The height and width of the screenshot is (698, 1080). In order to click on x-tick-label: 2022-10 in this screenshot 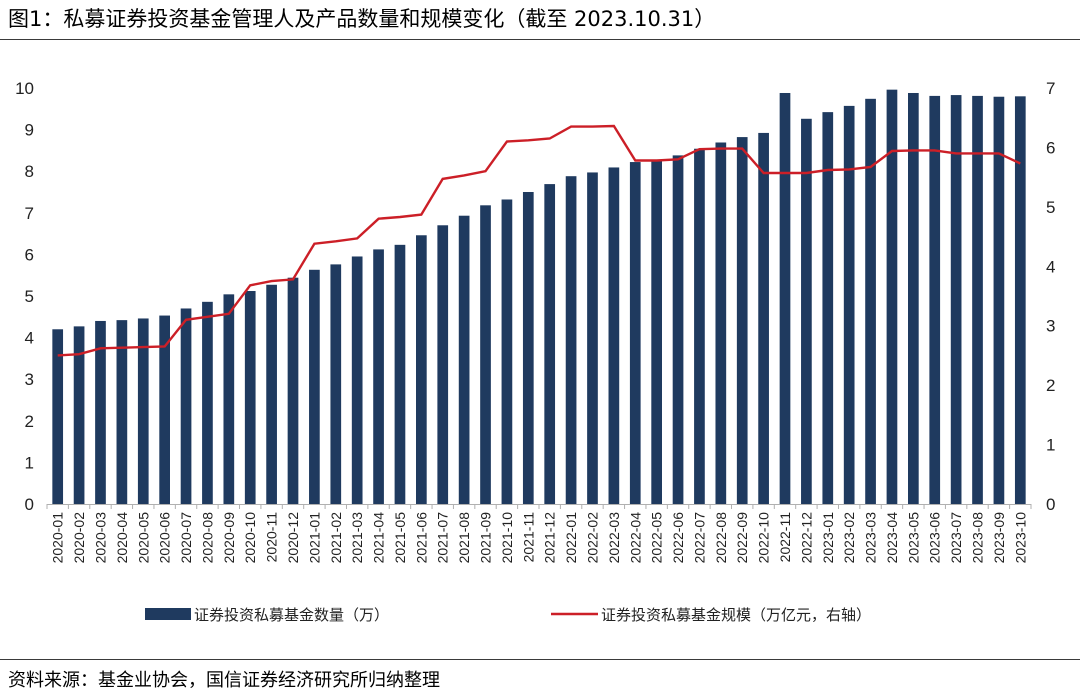, I will do `click(764, 538)`.